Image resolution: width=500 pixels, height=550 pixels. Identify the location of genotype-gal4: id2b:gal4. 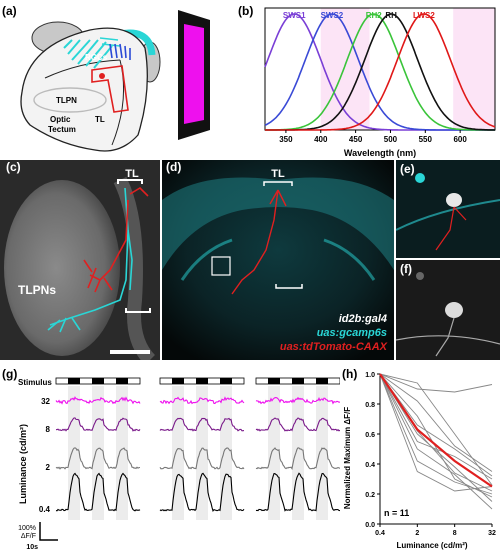
(363, 319).